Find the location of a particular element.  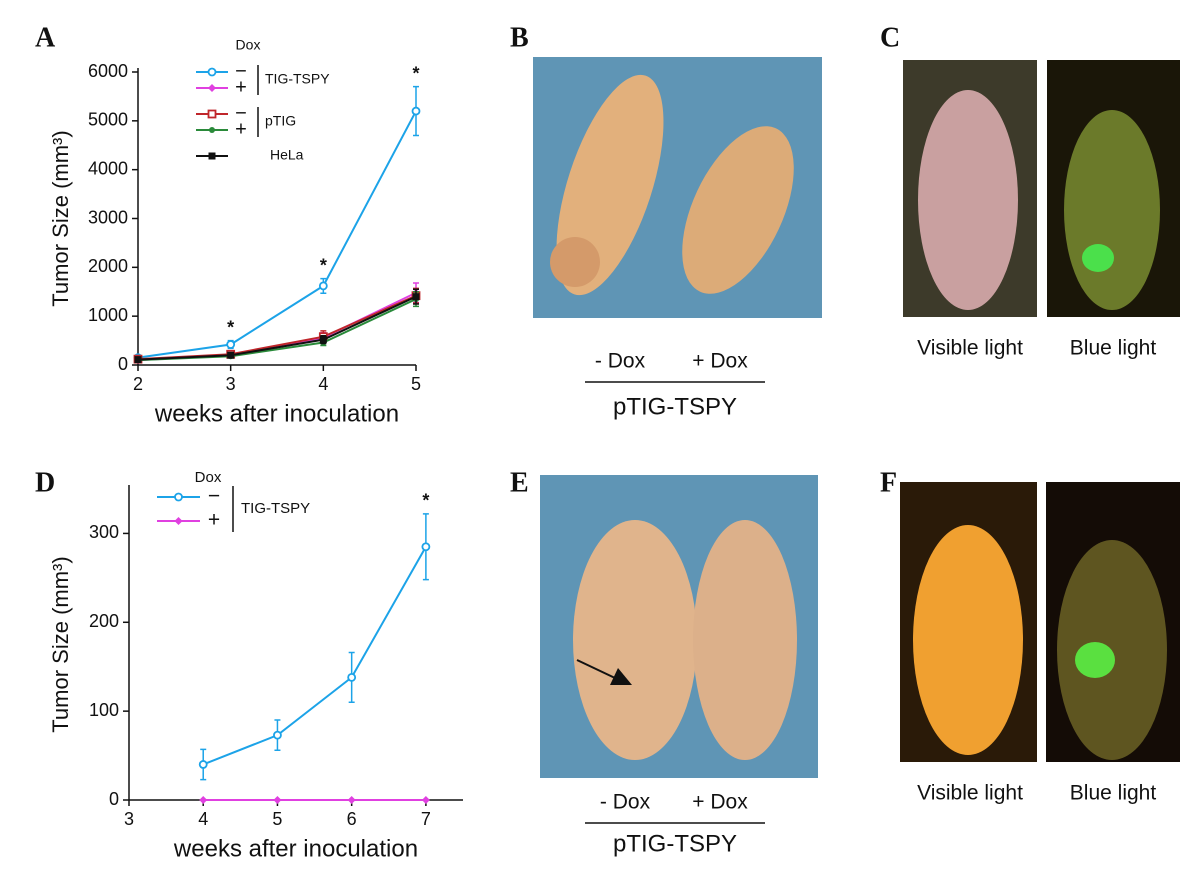

legend-group-label: pTIG is located at coordinates (280, 121).